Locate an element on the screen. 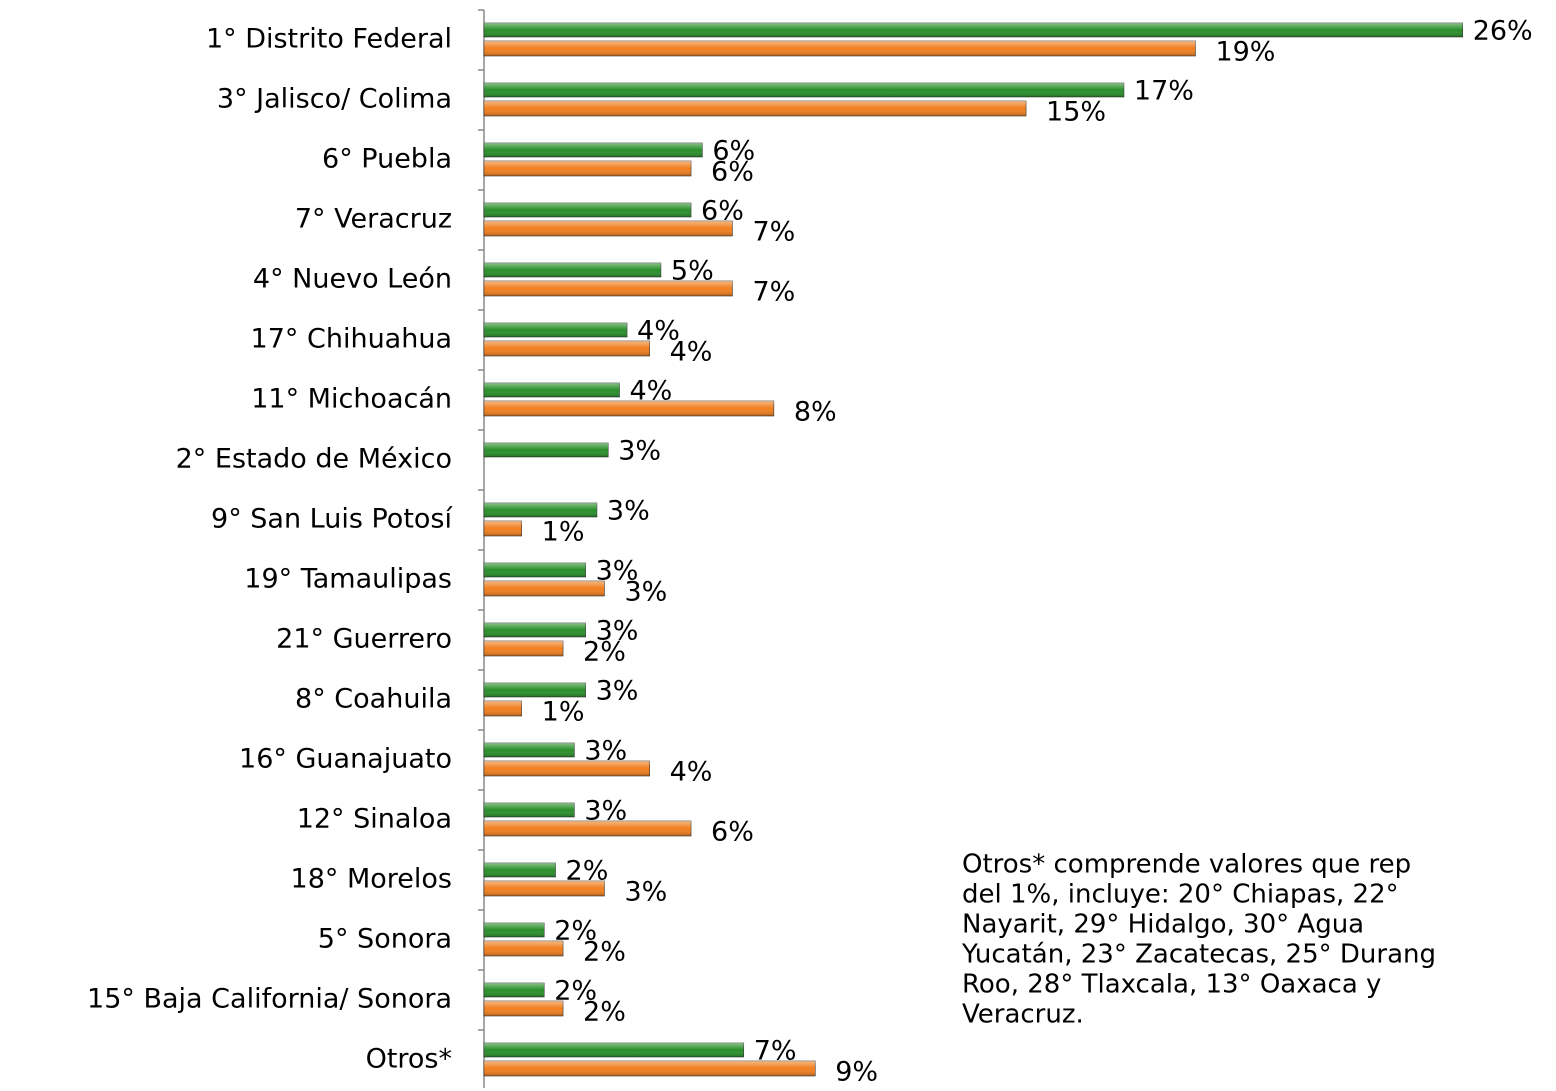 This screenshot has height=1091, width=1556. value-label: 8% is located at coordinates (815, 412).